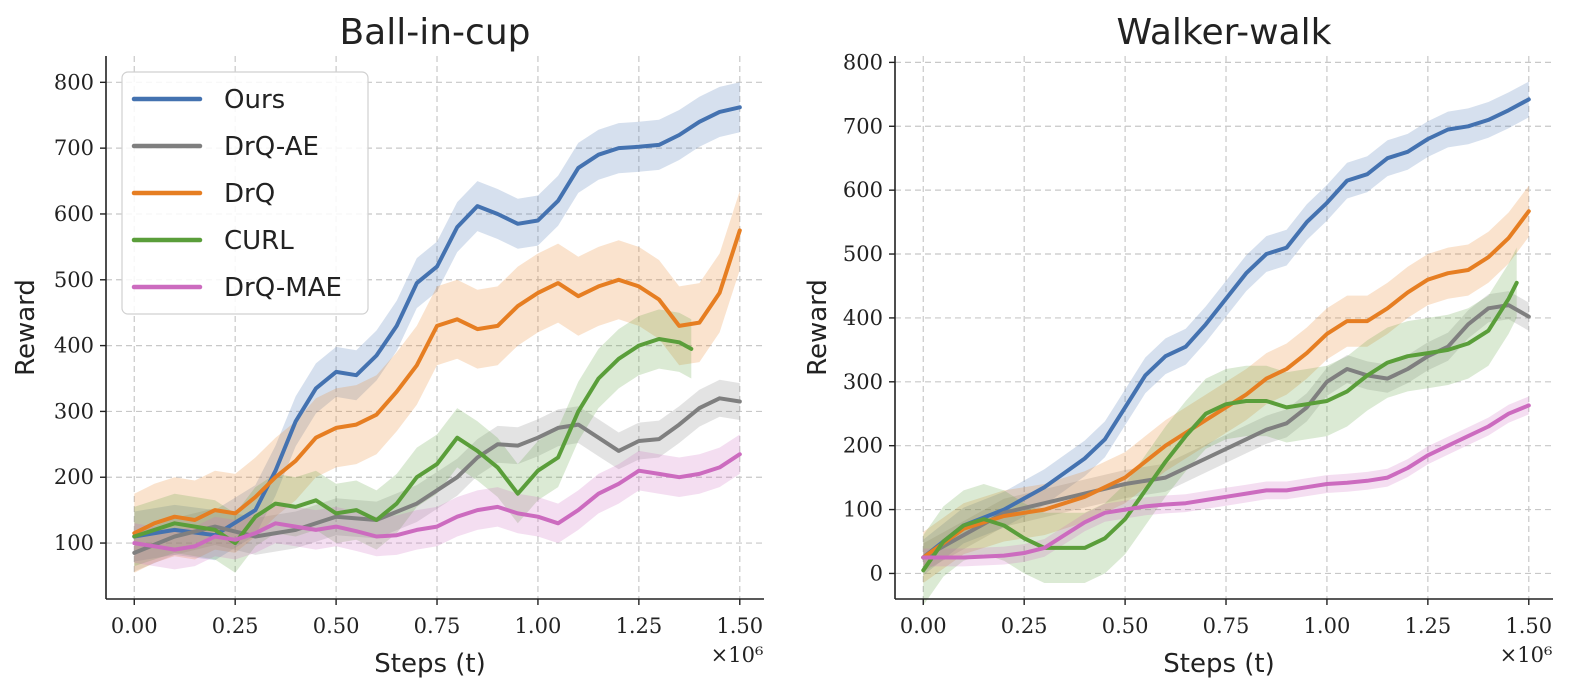 This screenshot has height=694, width=1571. Describe the element at coordinates (1125, 626) in the screenshot. I see `walker-walk-xtick-label-2: 0.50` at that location.